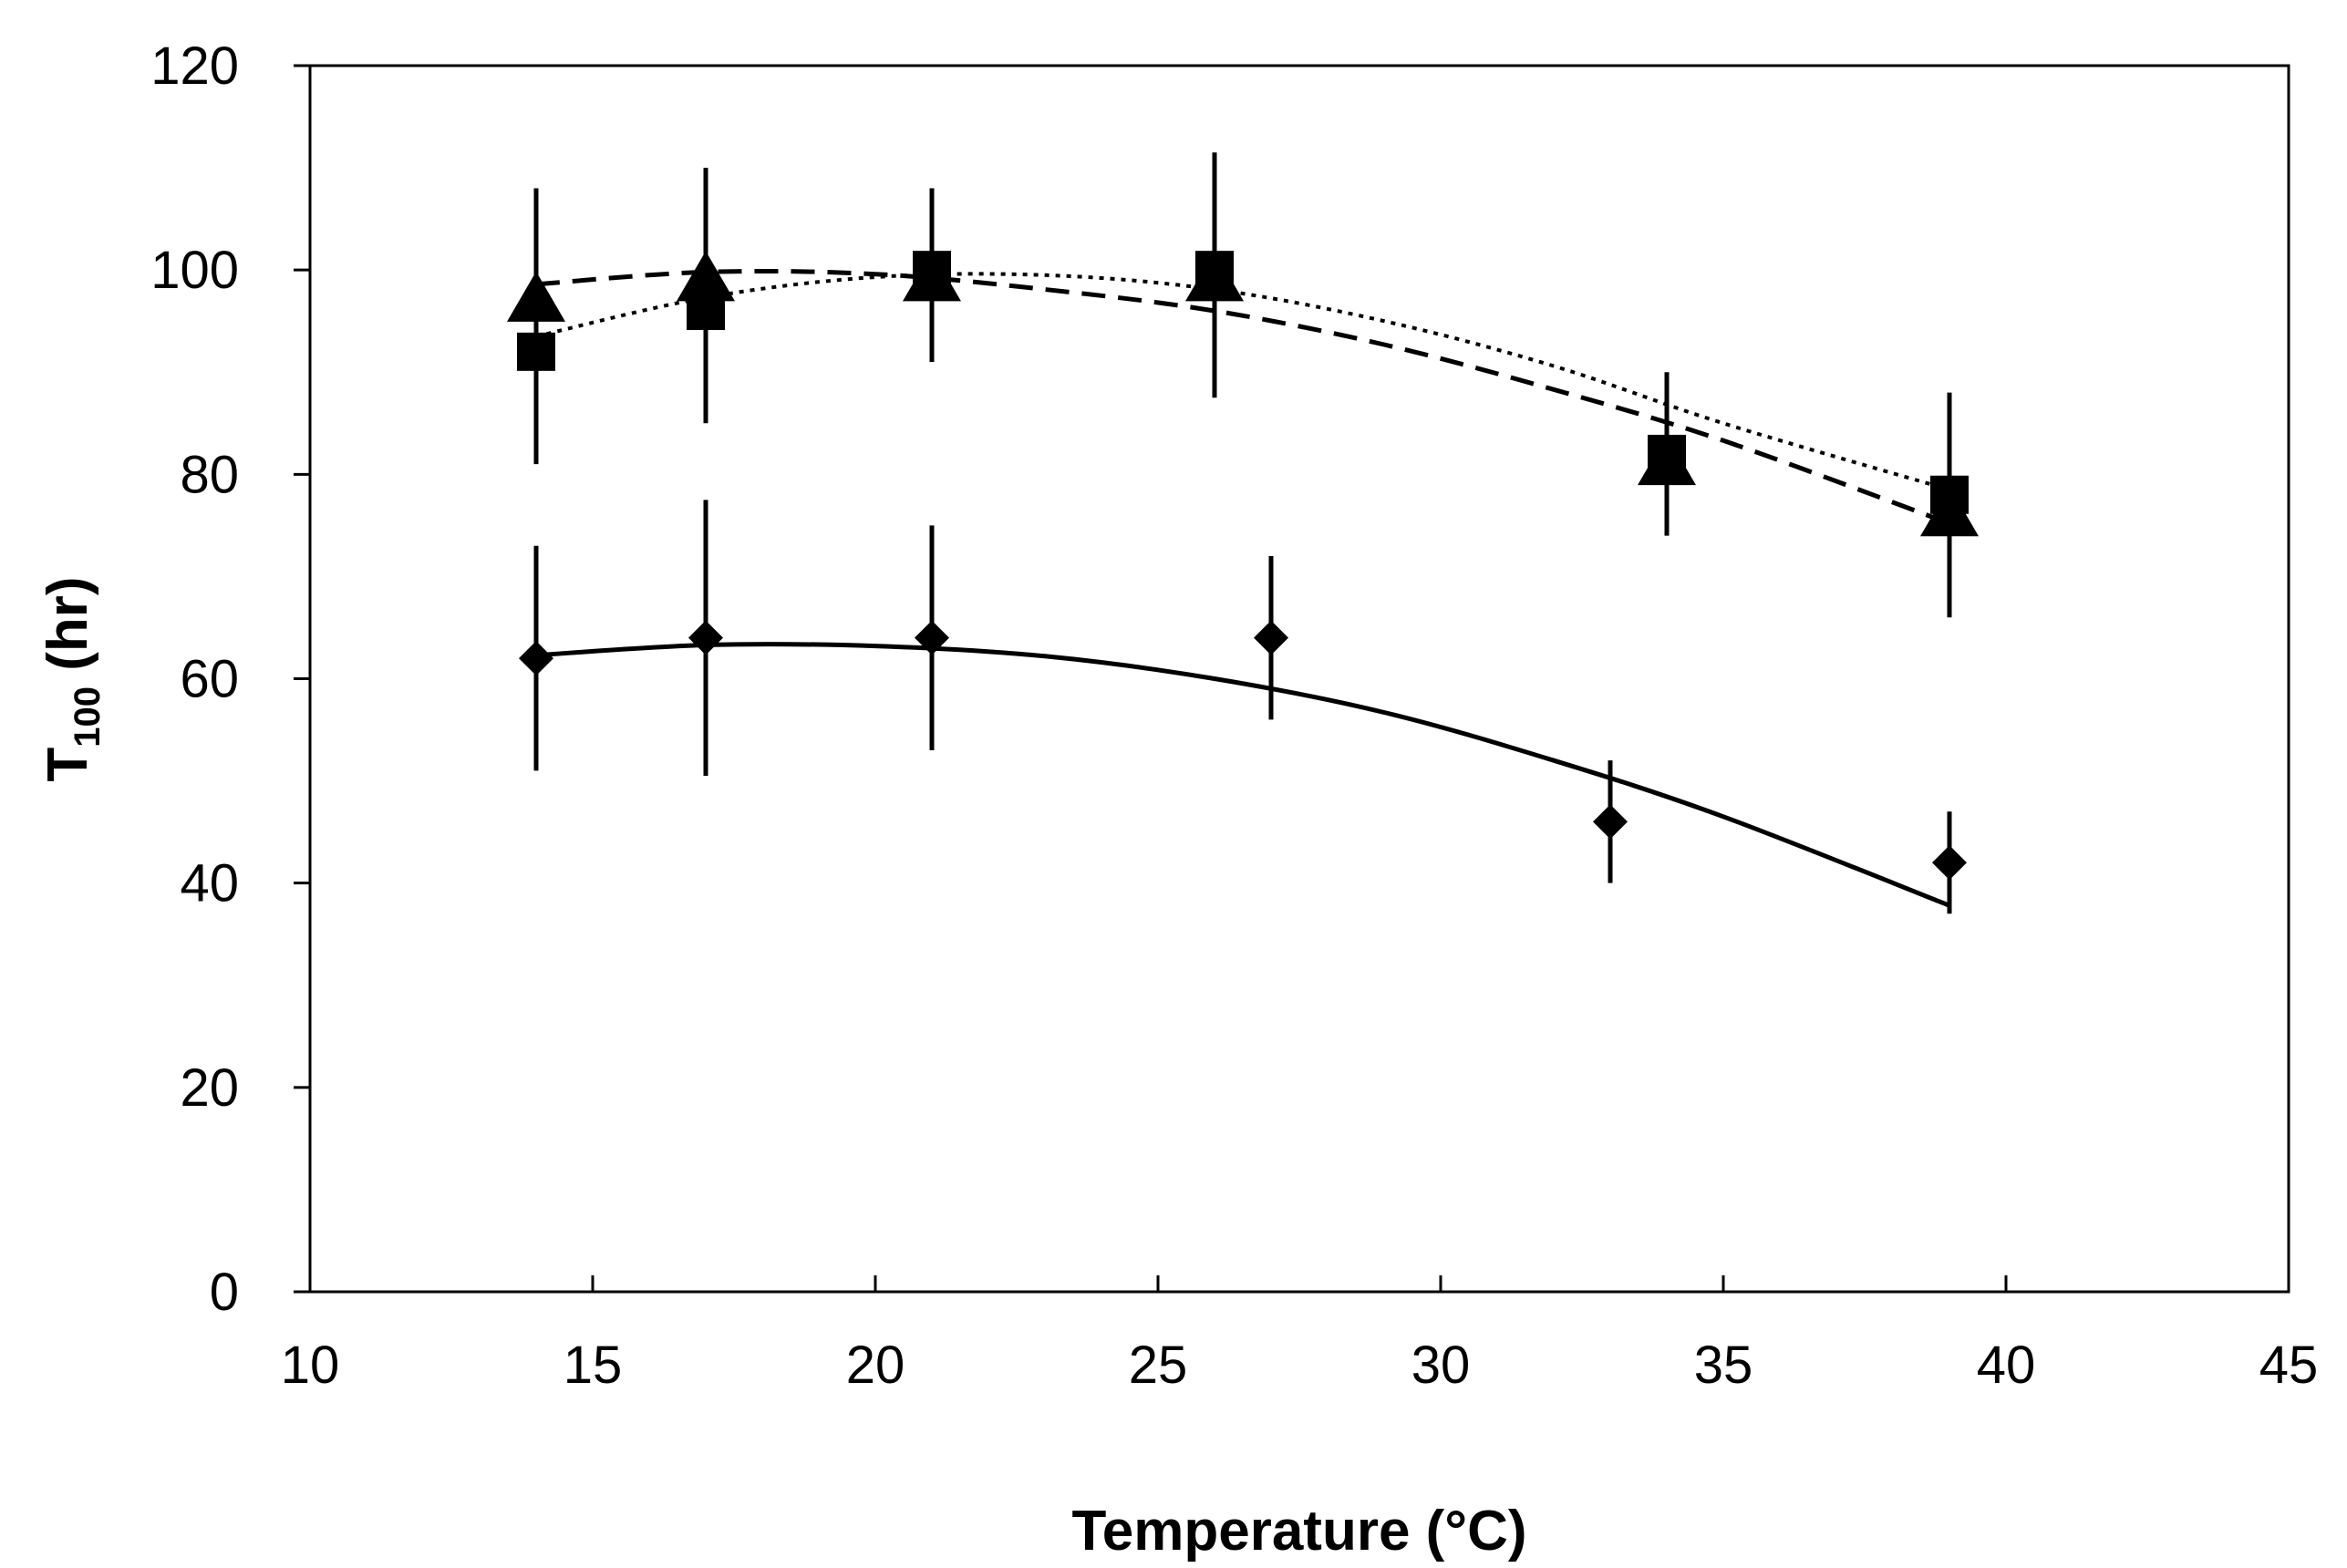  I want to click on x-axis-title: Temperature (°C), so click(1298, 1531).